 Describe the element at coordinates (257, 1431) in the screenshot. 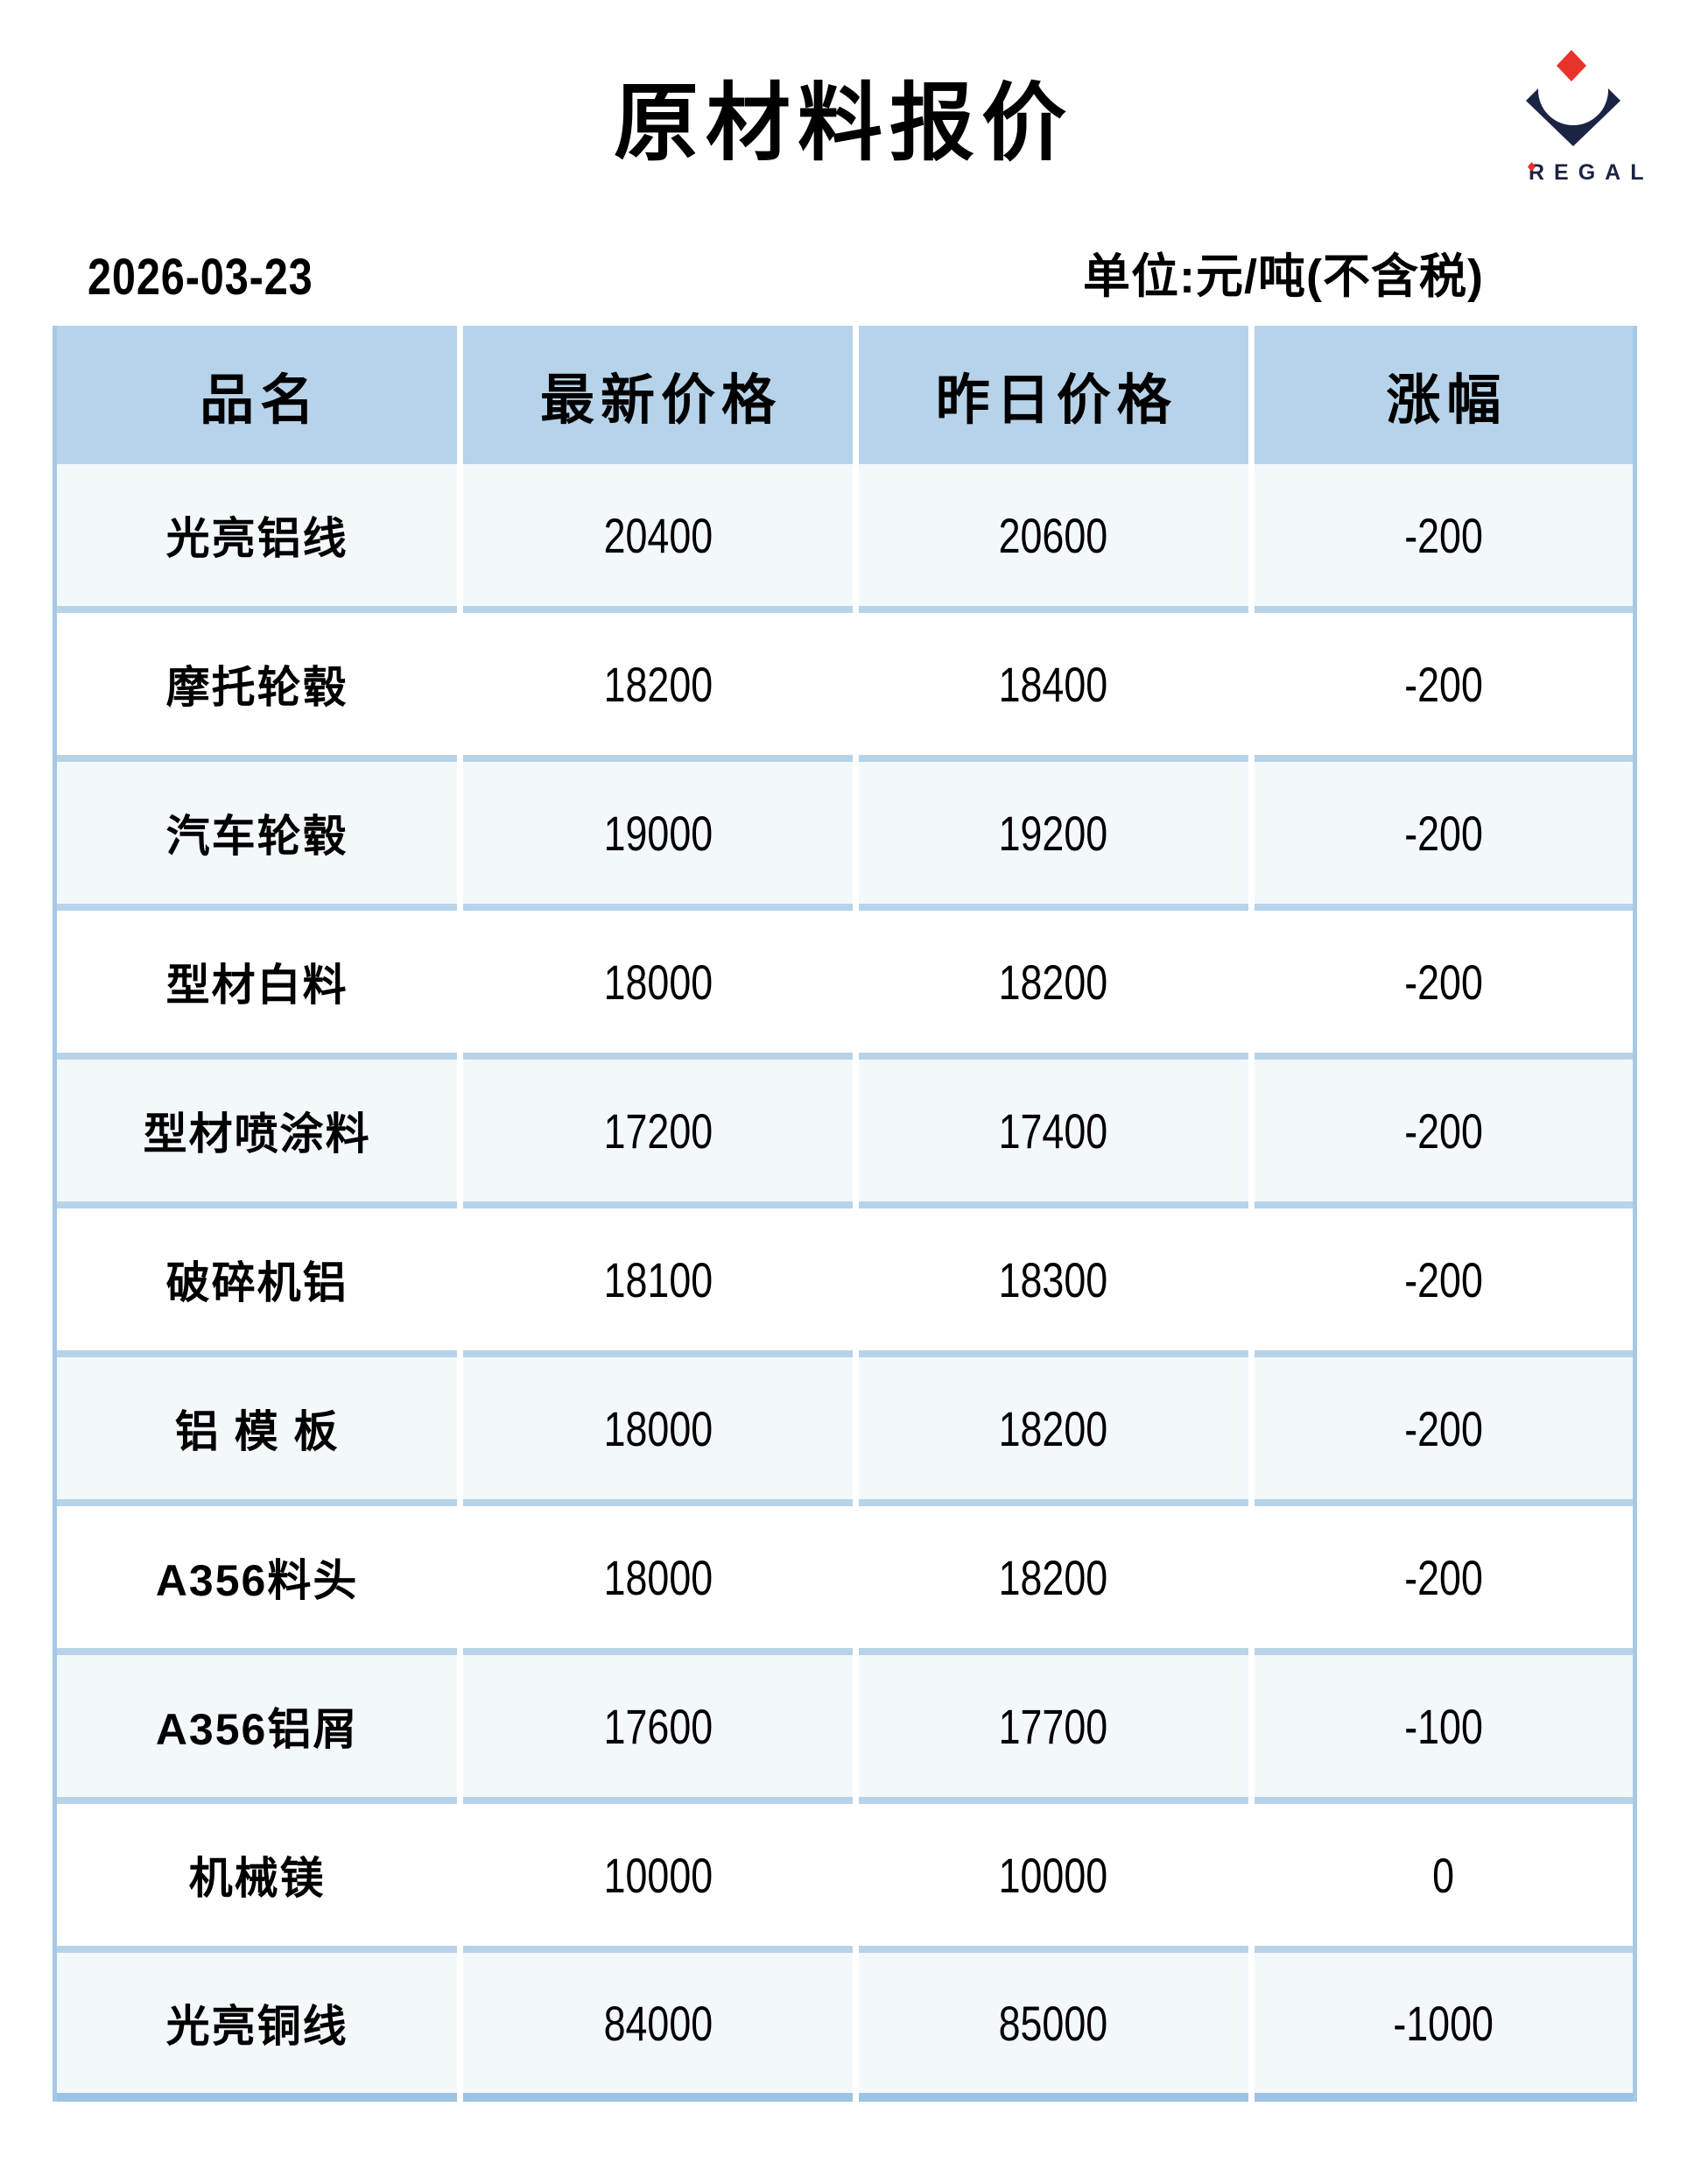

I see `product-name: 铝 模 板` at that location.